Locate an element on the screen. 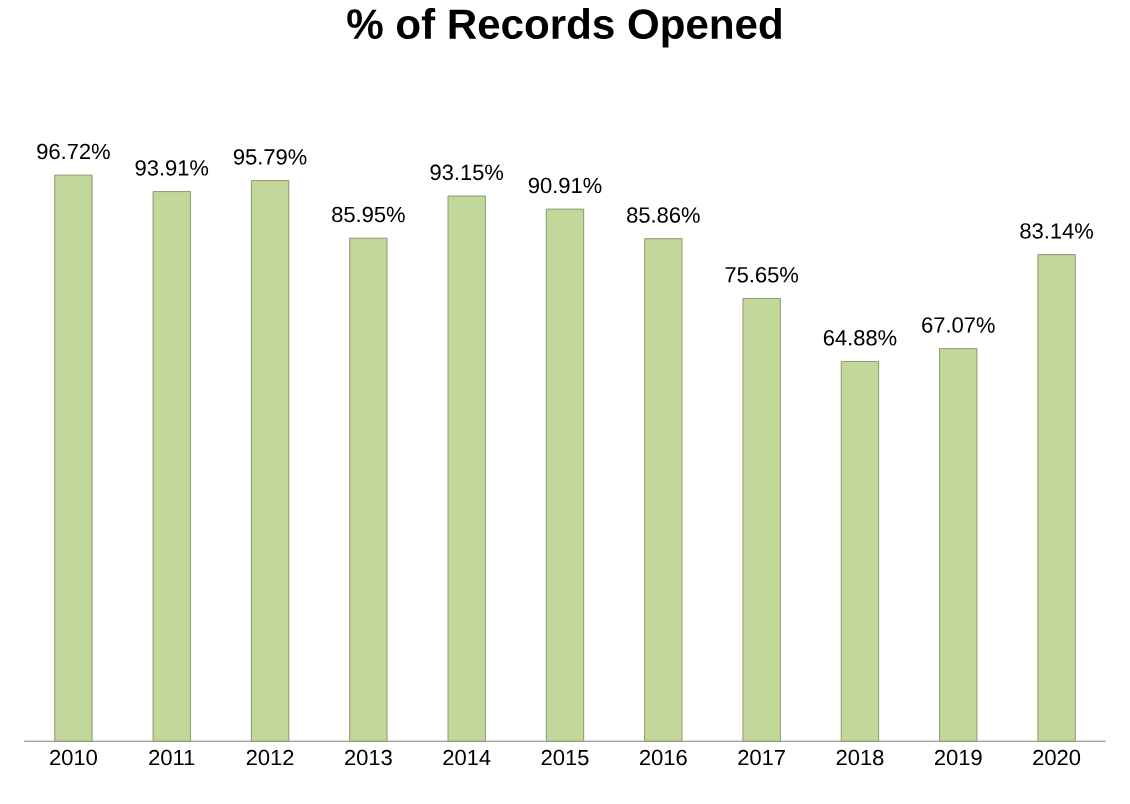 The image size is (1130, 804). x-tick-label: 2018 is located at coordinates (860, 757).